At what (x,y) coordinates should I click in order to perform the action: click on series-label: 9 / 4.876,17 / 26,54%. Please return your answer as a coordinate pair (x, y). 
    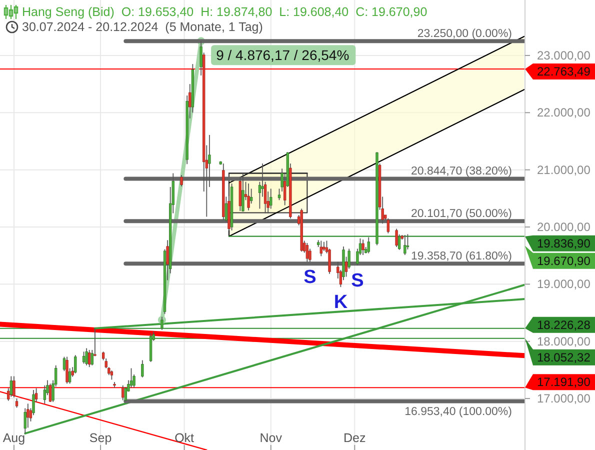
    Looking at the image, I should click on (283, 55).